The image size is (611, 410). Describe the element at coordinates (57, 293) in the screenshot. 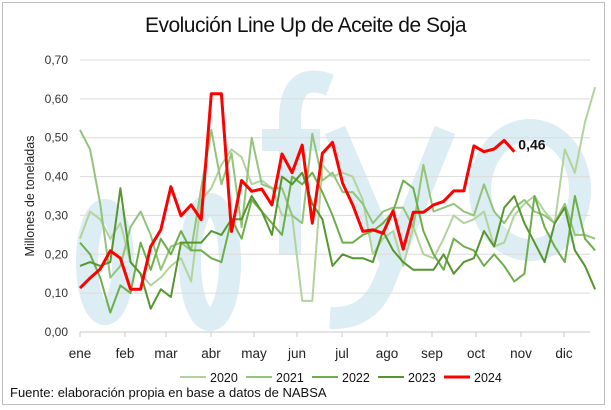

I see `y-tick-label: 0,10` at that location.